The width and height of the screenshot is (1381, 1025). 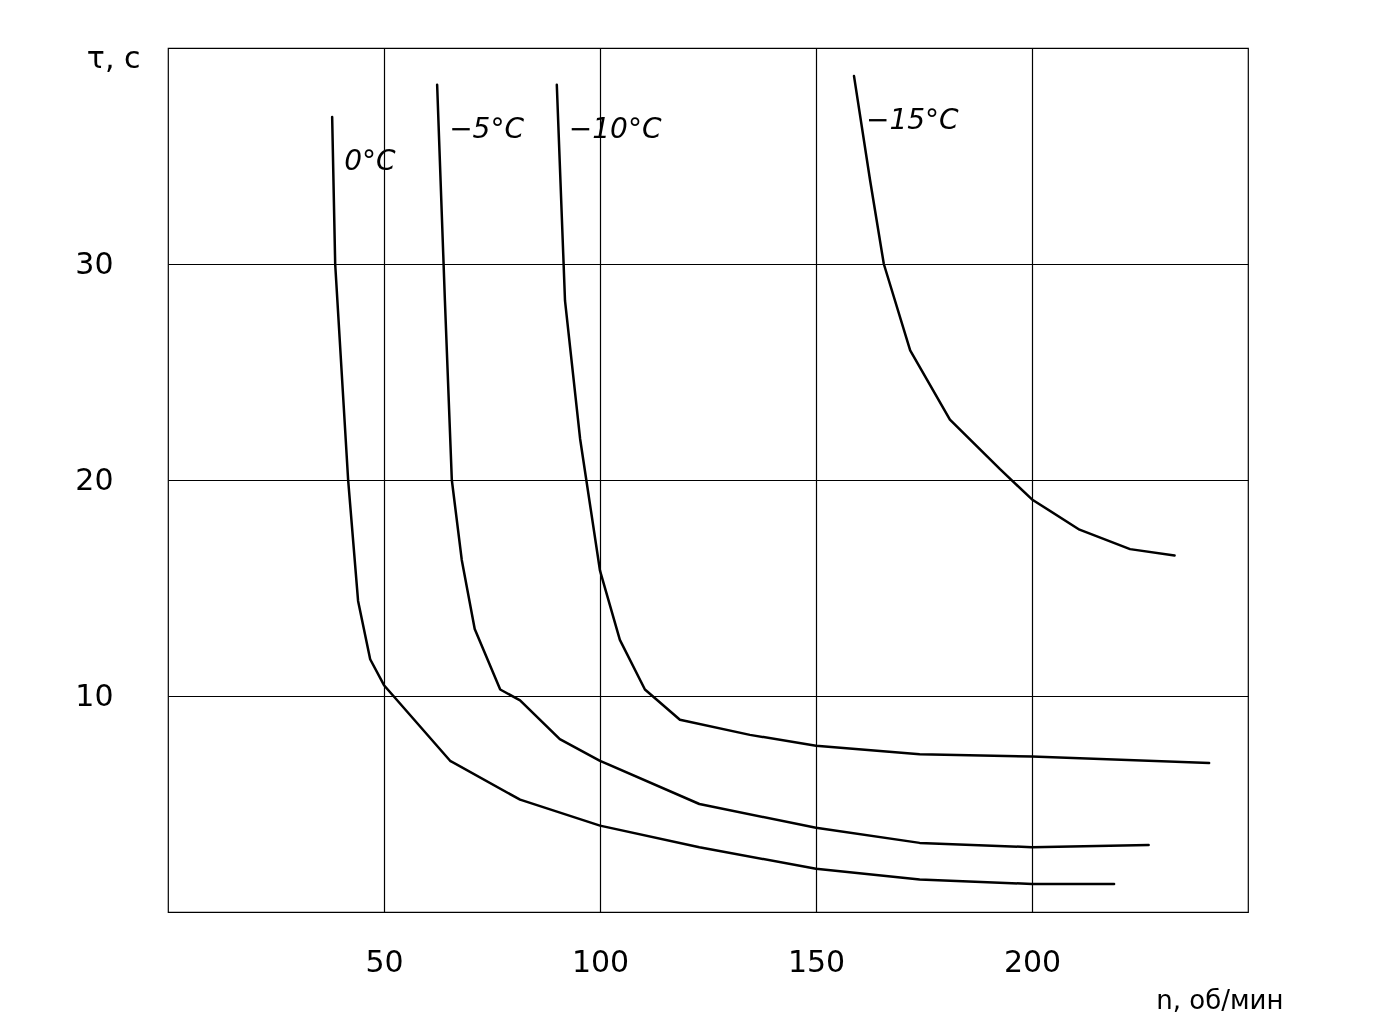 I want to click on series-label: −5°C, so click(x=487, y=128).